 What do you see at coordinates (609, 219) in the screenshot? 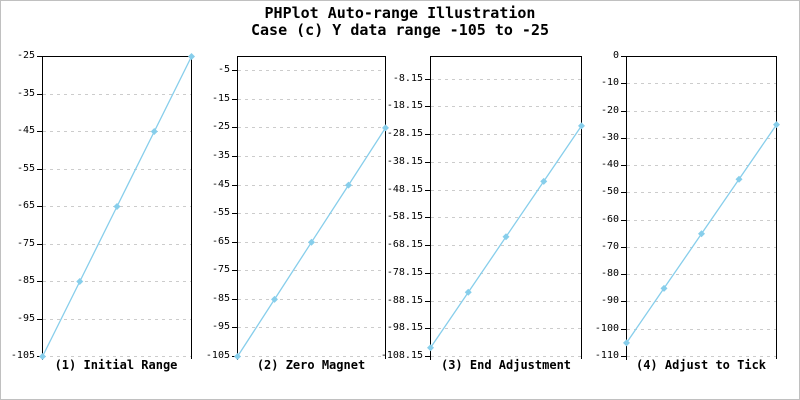
I see `y-tick-label: -60` at bounding box center [609, 219].